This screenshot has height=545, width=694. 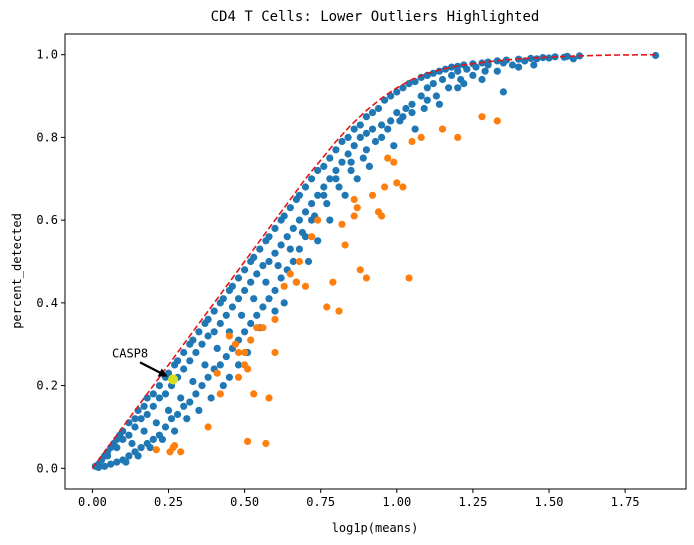 I want to click on y-tick-label: 0.8, so click(x=47, y=137).